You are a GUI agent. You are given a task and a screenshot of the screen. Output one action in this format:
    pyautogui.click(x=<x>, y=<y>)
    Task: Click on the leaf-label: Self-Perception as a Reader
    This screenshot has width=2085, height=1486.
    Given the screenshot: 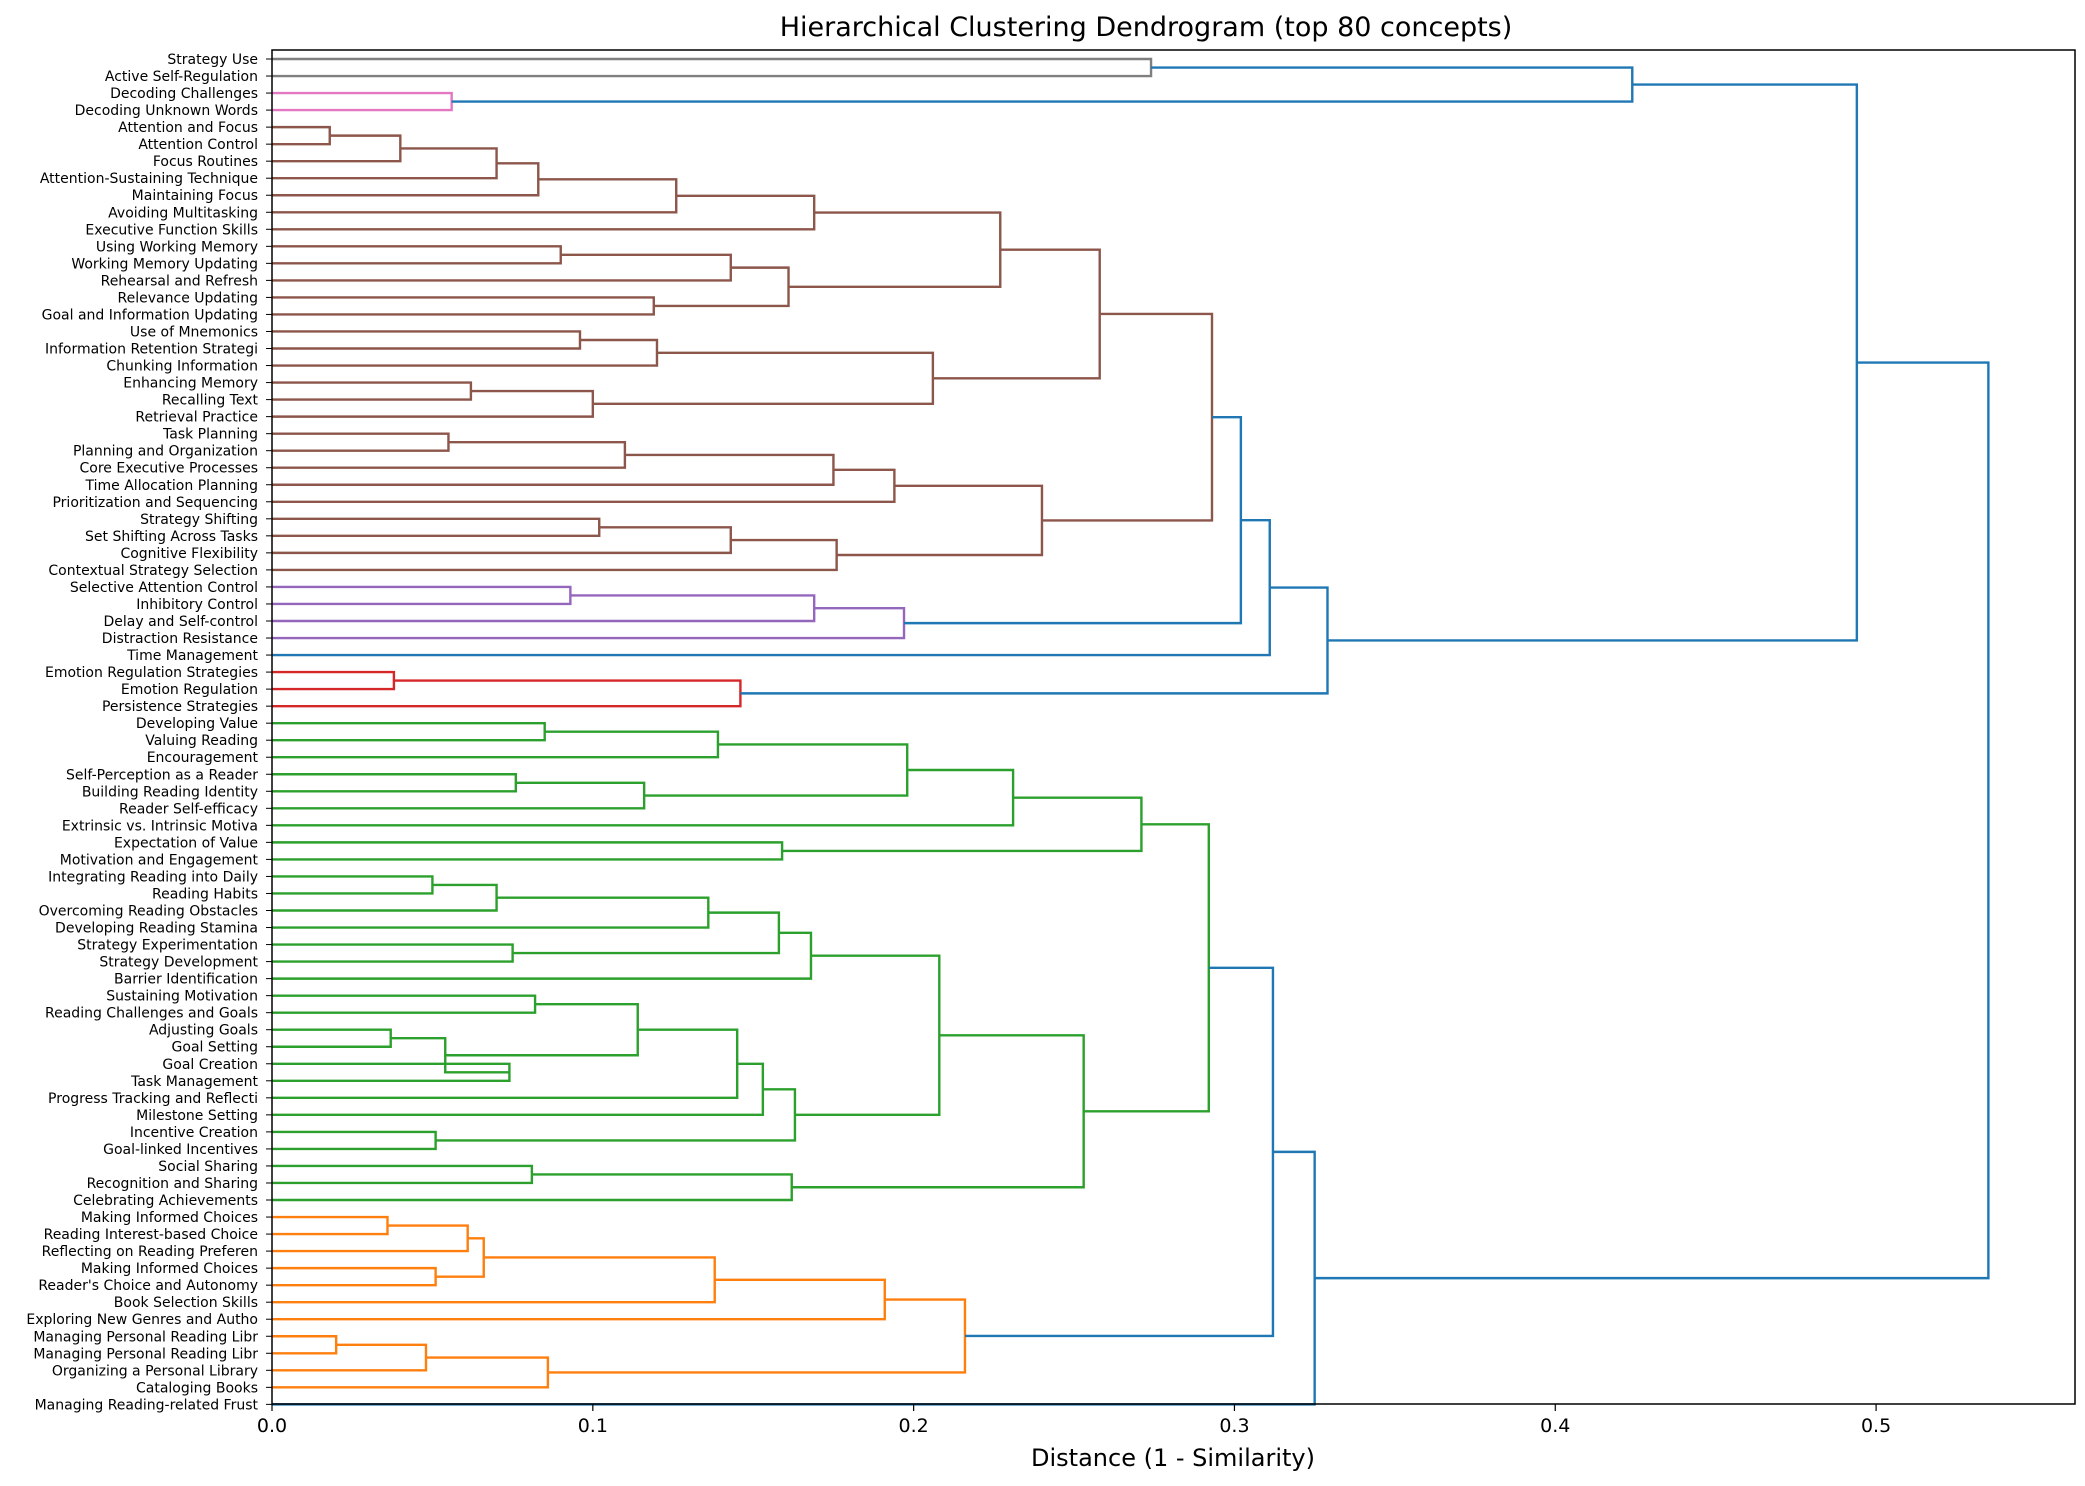 What is the action you would take?
    pyautogui.click(x=162, y=775)
    